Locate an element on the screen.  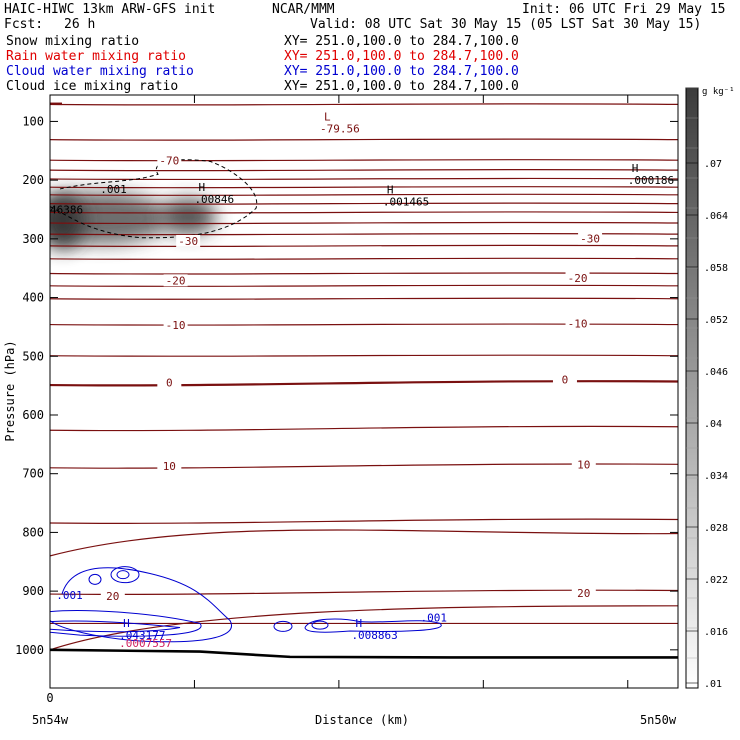
y-tick-label: 200 is located at coordinates (33, 180).